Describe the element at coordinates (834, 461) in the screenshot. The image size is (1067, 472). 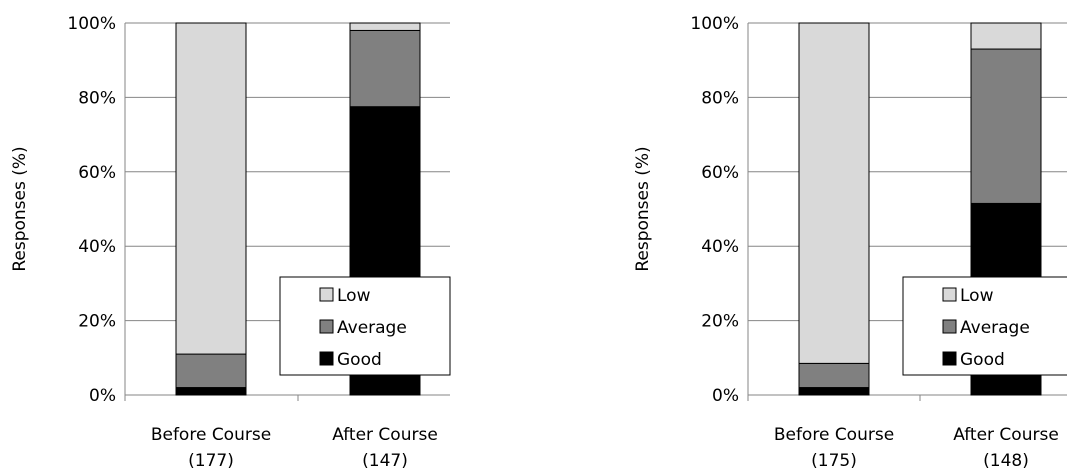
I see `x-category-count: (175)` at that location.